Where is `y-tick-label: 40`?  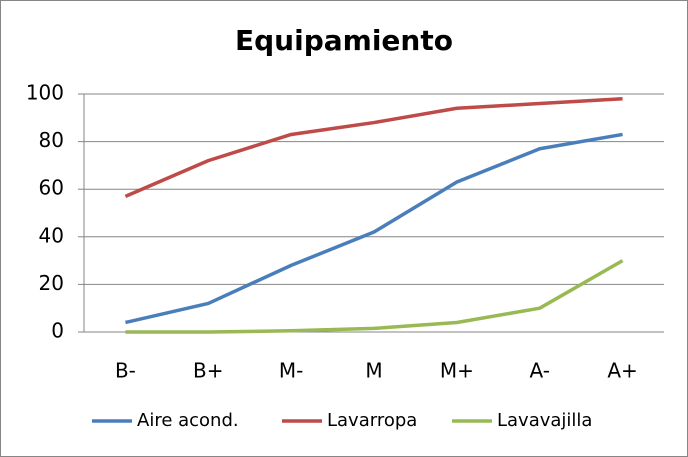 y-tick-label: 40 is located at coordinates (51, 235).